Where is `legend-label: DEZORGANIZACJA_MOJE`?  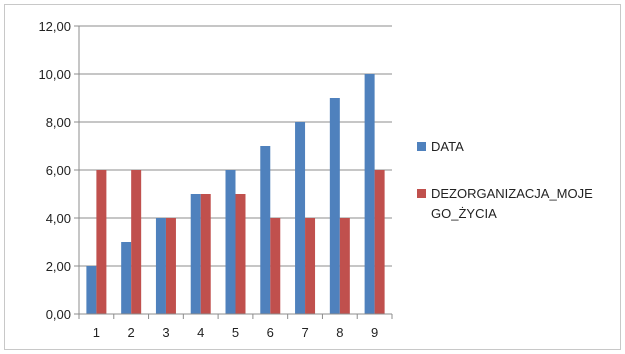 legend-label: DEZORGANIZACJA_MOJE is located at coordinates (512, 193).